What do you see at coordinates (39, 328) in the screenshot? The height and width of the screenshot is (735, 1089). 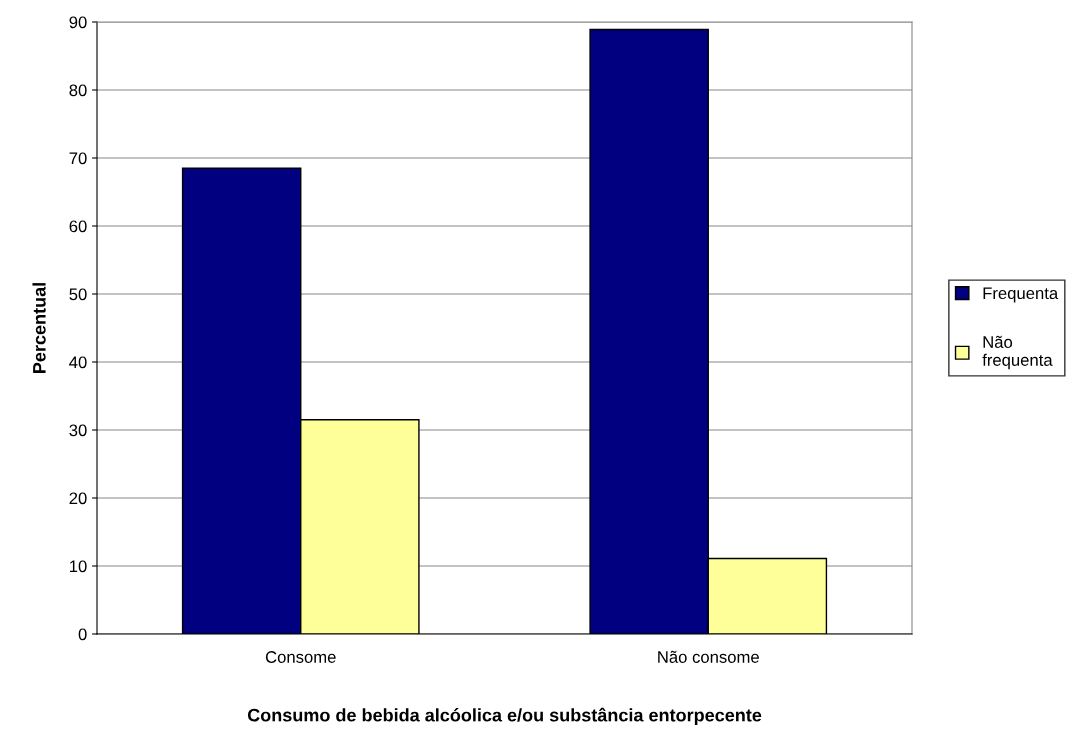 I see `y-axis-title: Percentual` at bounding box center [39, 328].